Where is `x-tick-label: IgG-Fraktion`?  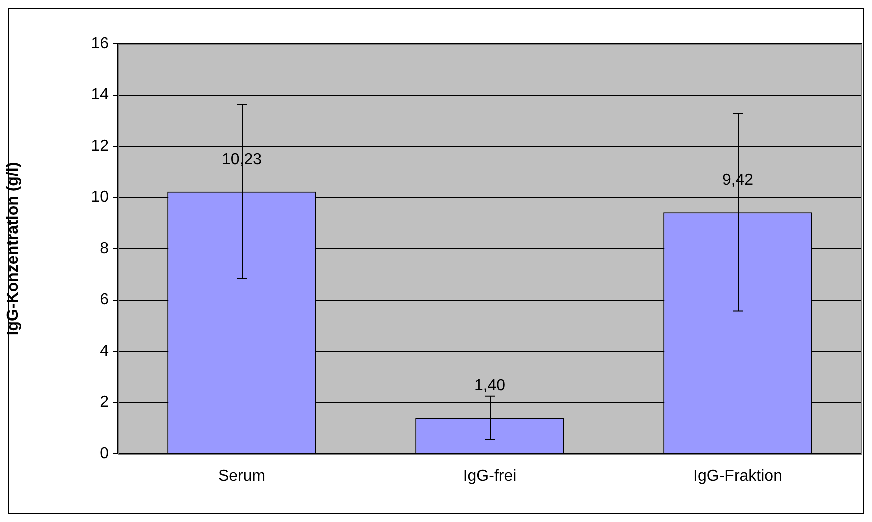 x-tick-label: IgG-Fraktion is located at coordinates (738, 477).